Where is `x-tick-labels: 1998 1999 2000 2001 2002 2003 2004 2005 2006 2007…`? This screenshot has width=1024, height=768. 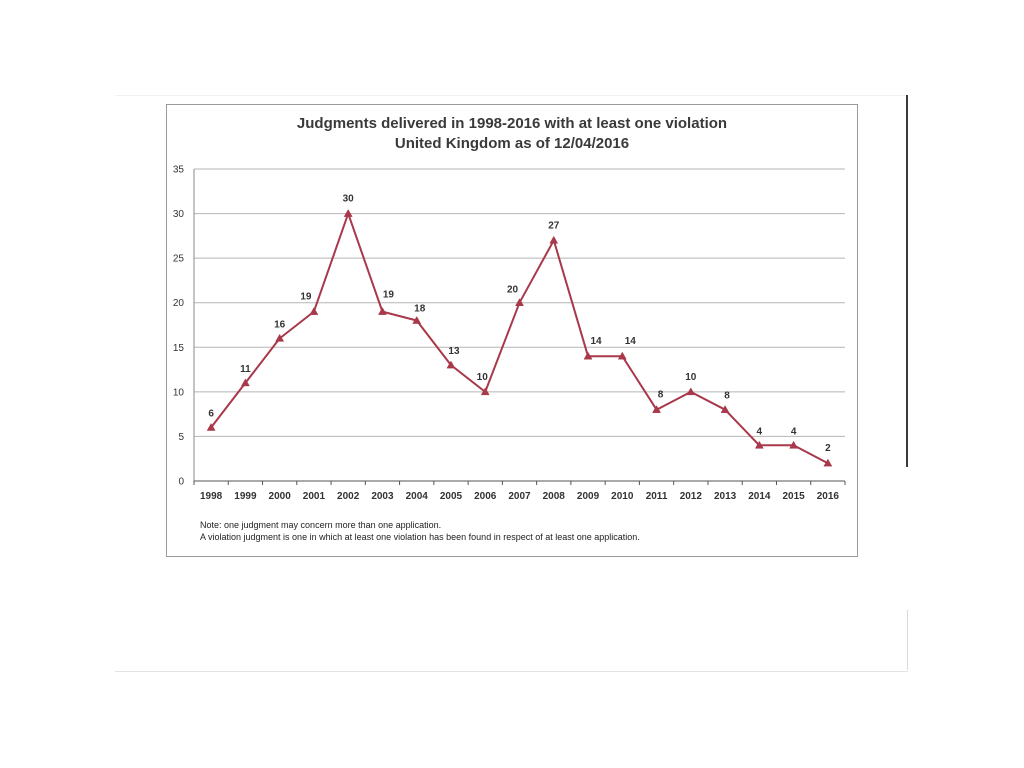
x-tick-labels: 1998 1999 2000 2001 2002 2003 2004 2005 2006 2007… is located at coordinates (519, 496).